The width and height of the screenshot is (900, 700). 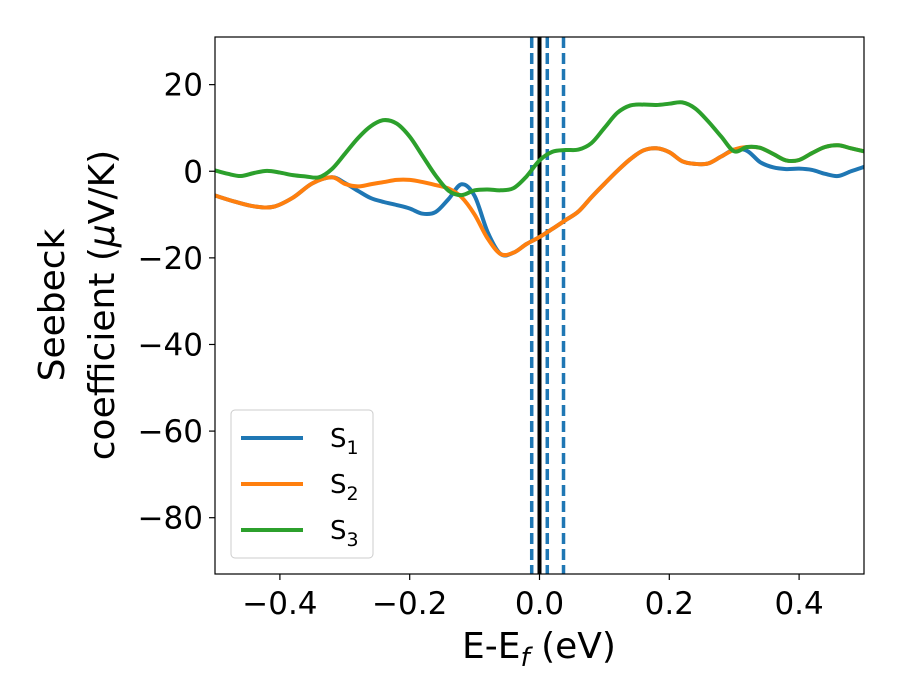 I want to click on series-line-s3, so click(x=539, y=149).